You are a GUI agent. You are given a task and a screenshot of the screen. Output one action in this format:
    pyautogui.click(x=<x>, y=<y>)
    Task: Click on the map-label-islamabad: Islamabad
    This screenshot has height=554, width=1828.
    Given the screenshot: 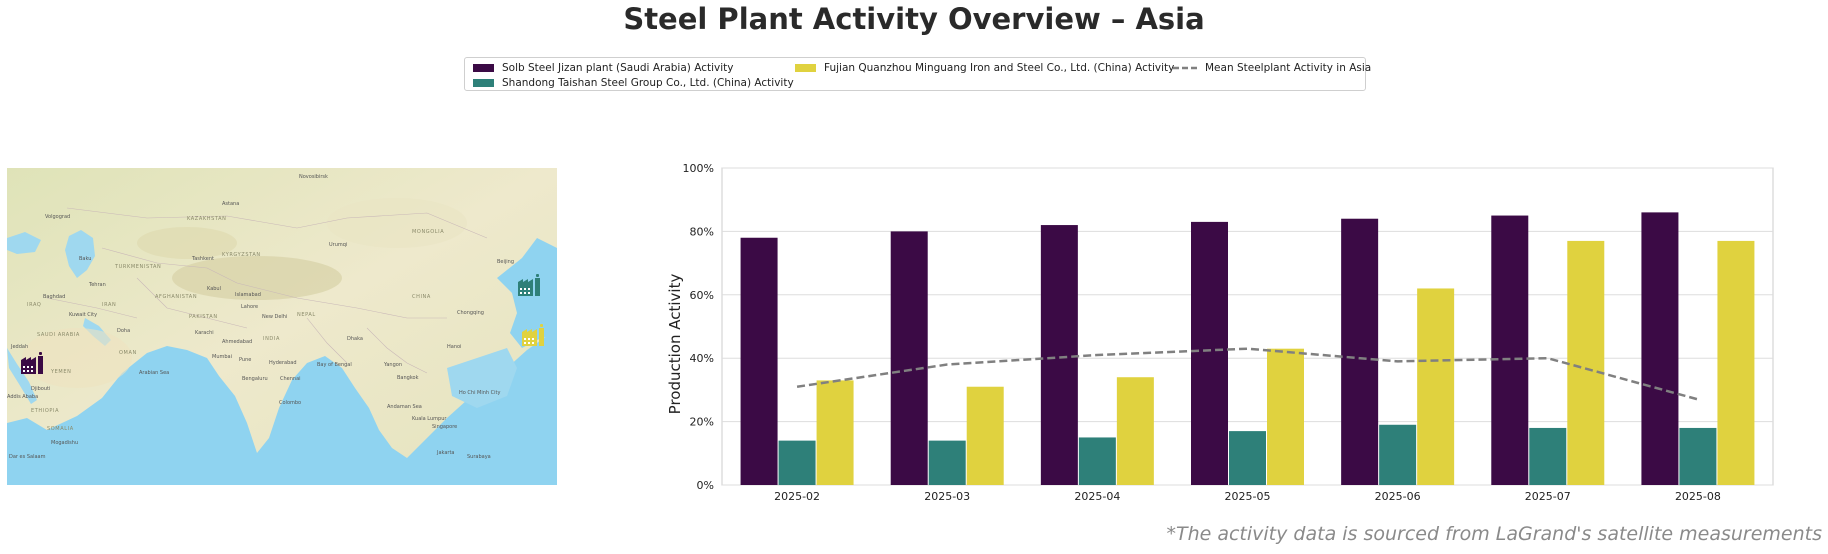 What is the action you would take?
    pyautogui.click(x=248, y=295)
    